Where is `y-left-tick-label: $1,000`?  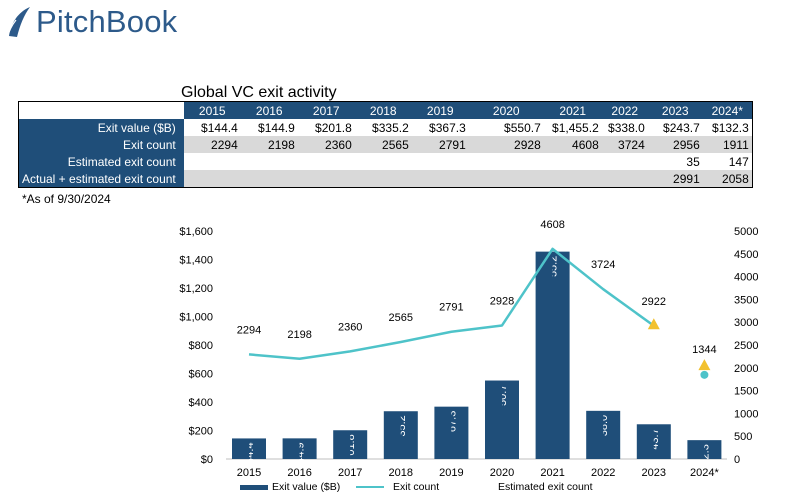
y-left-tick-label: $1,000 is located at coordinates (196, 318).